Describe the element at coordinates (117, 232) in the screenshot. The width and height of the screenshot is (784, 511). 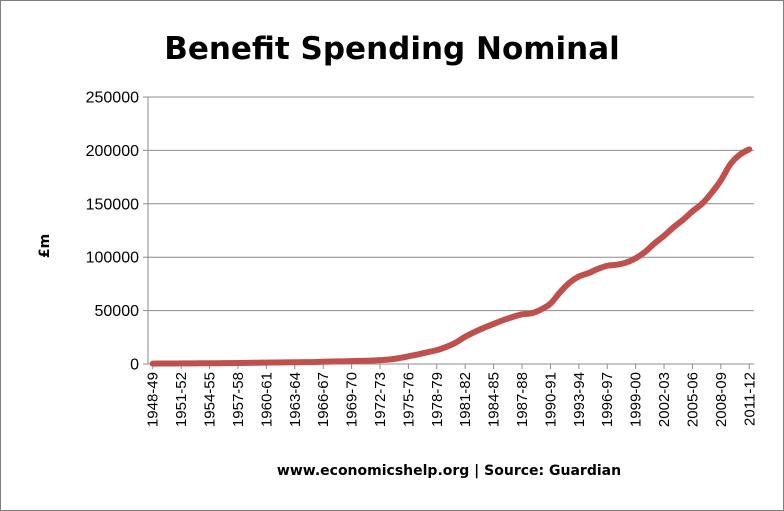
I see `y-axis-ticks: 0 50000 100000 150000 200000 250000` at that location.